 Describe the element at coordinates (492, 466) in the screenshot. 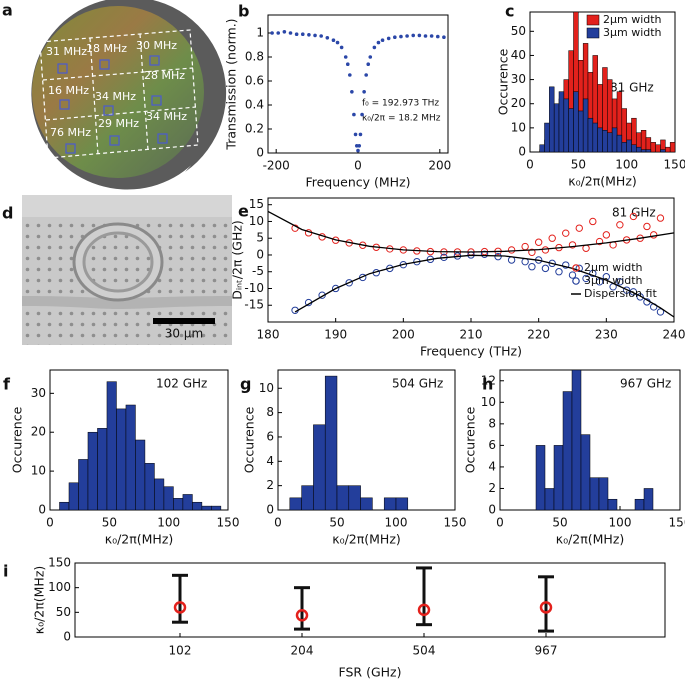

I see `y-tick-label: 4` at that location.